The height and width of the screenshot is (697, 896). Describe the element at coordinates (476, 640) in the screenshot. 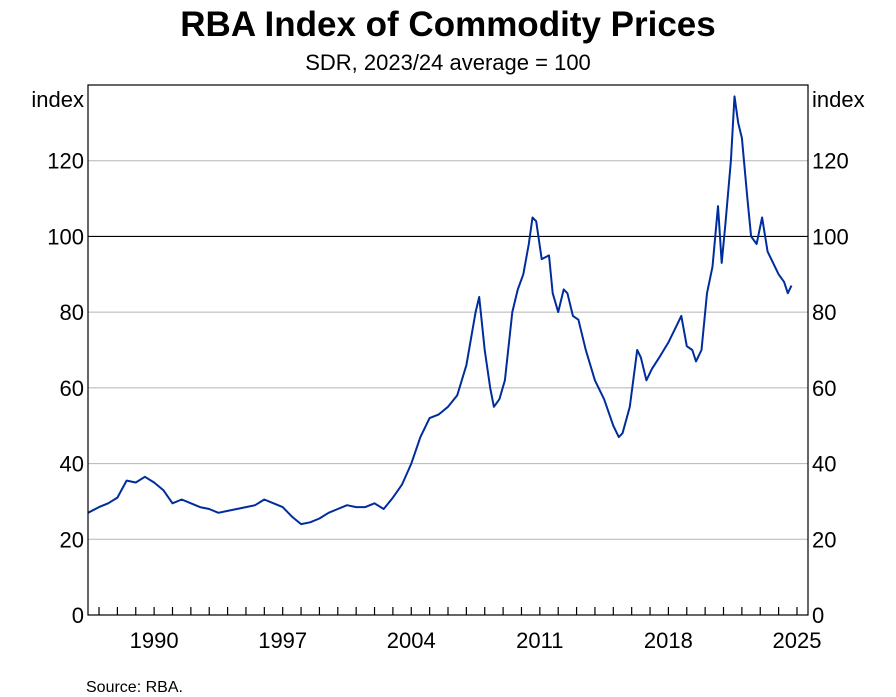

I see `x-axis-tick-labels: 1990 1997 2004 2011 2018 2025` at that location.